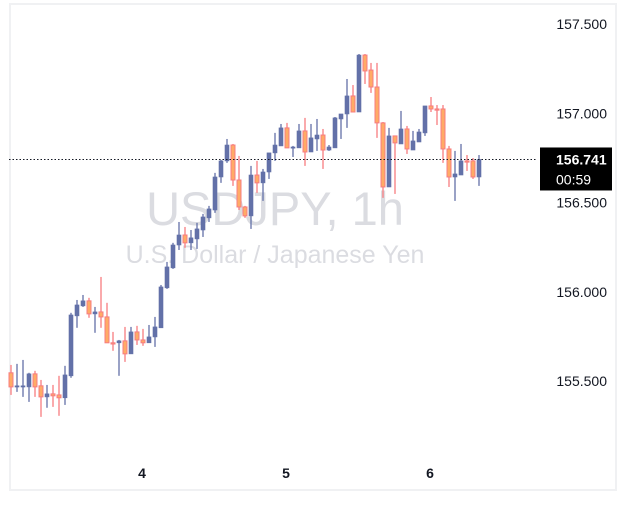 The height and width of the screenshot is (508, 629). Describe the element at coordinates (430, 473) in the screenshot. I see `time-tick-label: 6` at that location.